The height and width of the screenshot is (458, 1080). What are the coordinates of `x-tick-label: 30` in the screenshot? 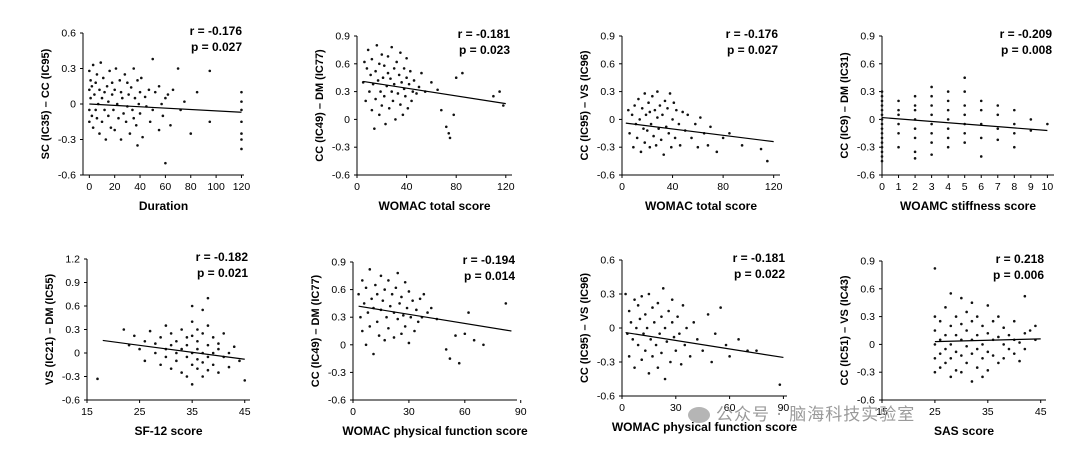 It's located at (409, 412).